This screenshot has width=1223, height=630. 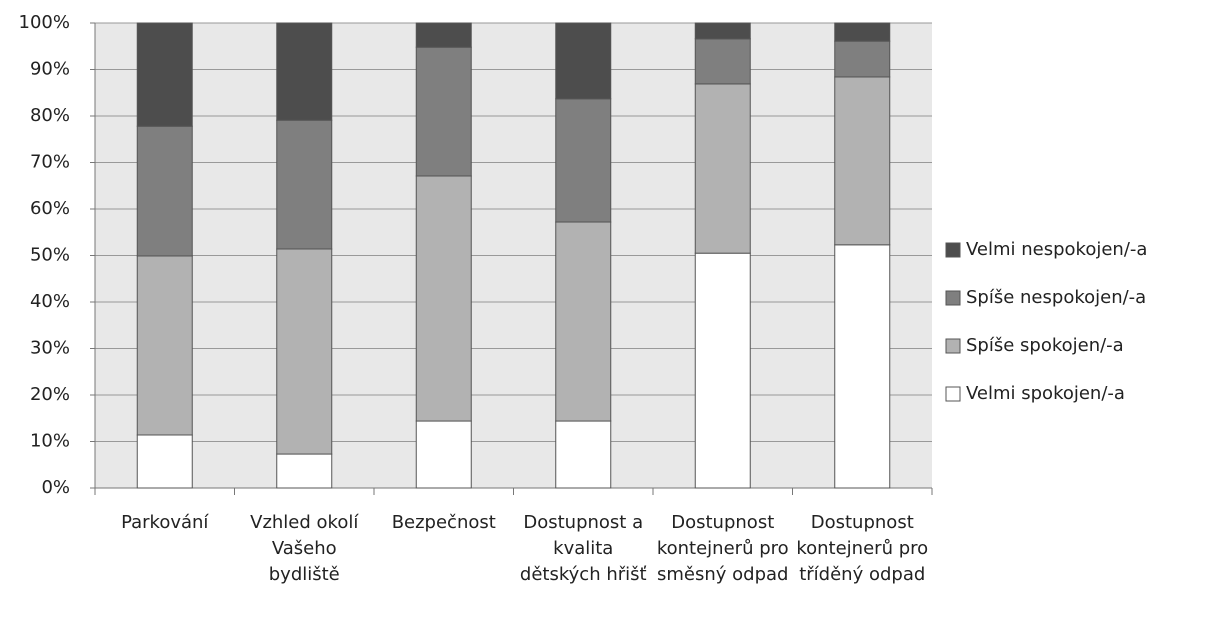 I want to click on x-tick-label: Bezpečnost, so click(x=444, y=522).